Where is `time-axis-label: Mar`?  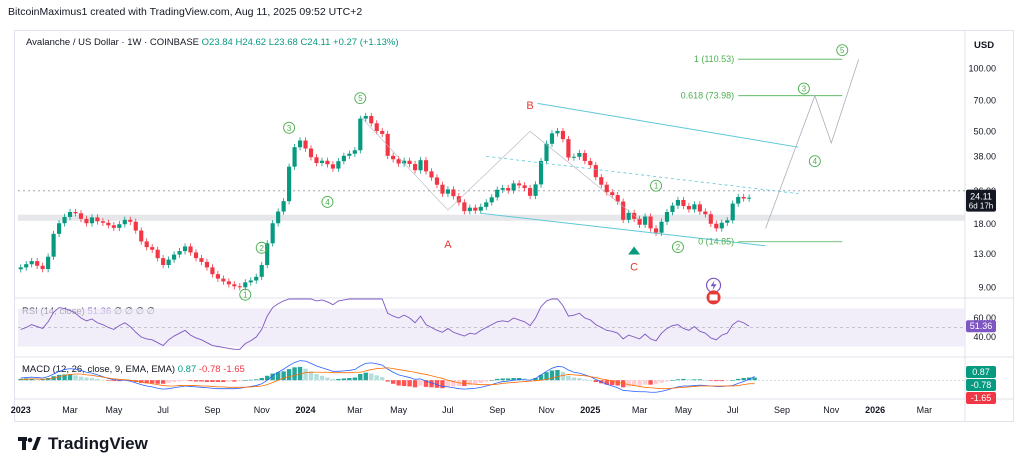 time-axis-label: Mar is located at coordinates (355, 410).